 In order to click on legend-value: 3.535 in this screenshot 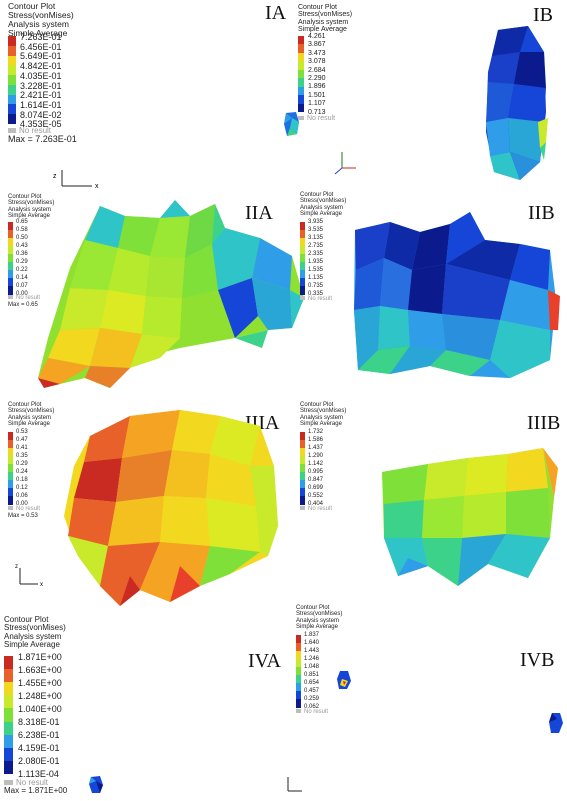, I will do `click(316, 230)`.